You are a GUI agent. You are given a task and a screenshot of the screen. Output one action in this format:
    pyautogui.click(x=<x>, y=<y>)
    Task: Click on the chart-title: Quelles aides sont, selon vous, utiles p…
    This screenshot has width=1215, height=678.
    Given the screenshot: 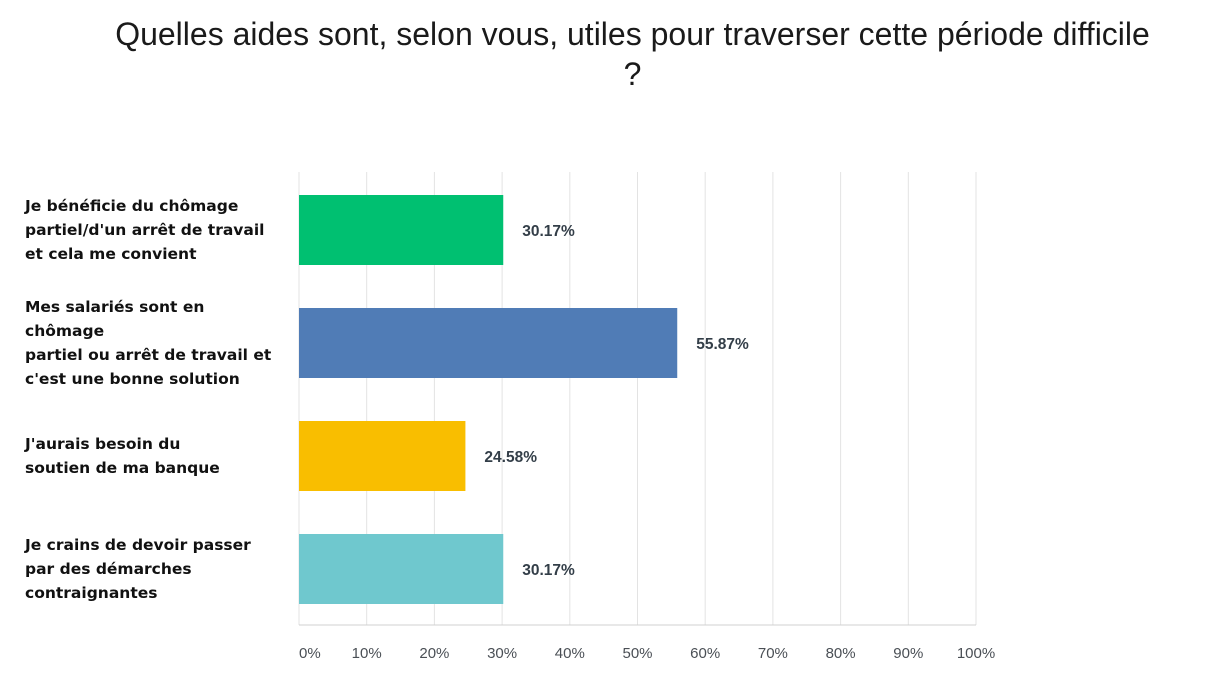 What is the action you would take?
    pyautogui.click(x=632, y=54)
    